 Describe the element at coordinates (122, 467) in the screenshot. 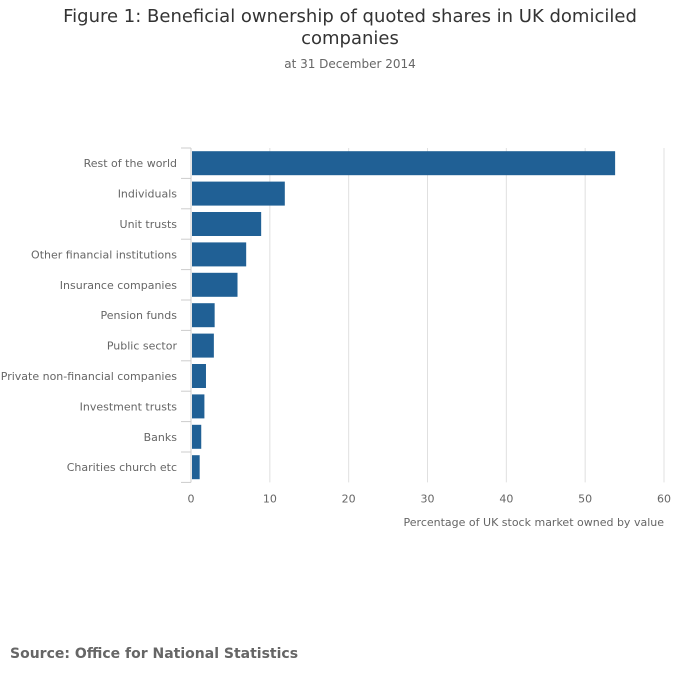

I see `y-category-label: Charities church etc` at that location.